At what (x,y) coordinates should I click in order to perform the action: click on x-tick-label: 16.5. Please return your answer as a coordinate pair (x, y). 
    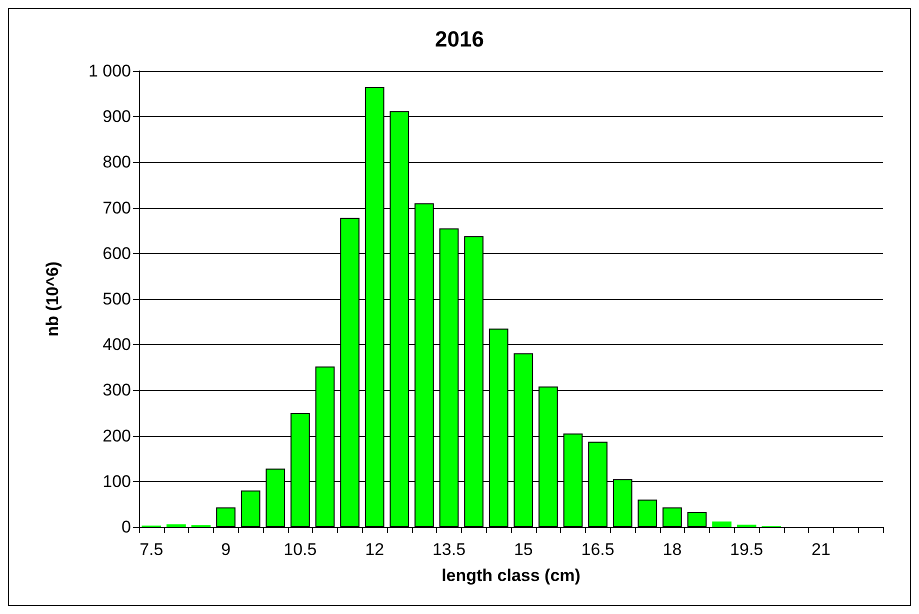
    Looking at the image, I should click on (597, 549).